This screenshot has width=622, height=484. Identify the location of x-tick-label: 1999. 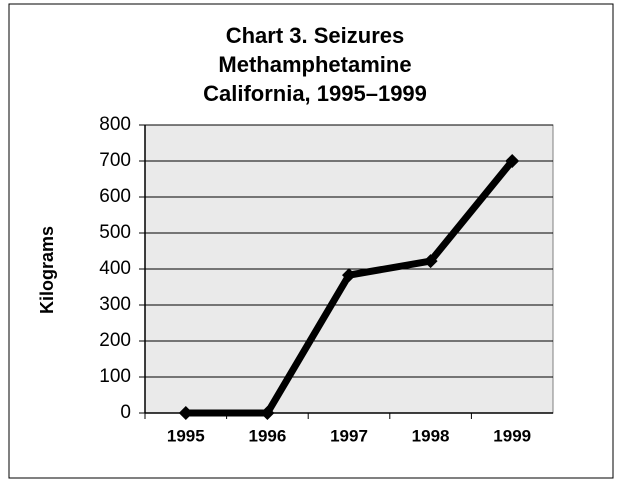
(512, 435).